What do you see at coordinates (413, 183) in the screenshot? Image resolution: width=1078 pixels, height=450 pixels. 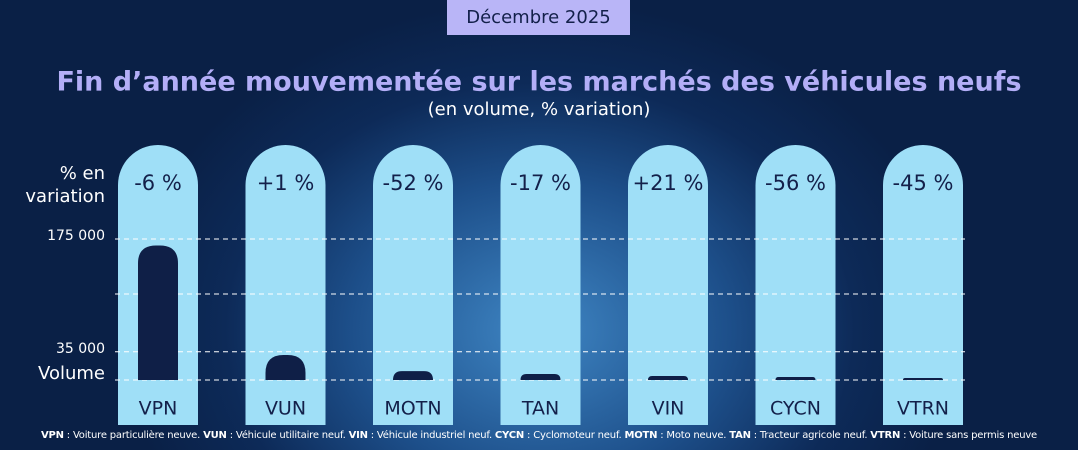 I see `variation-label: -52 %` at bounding box center [413, 183].